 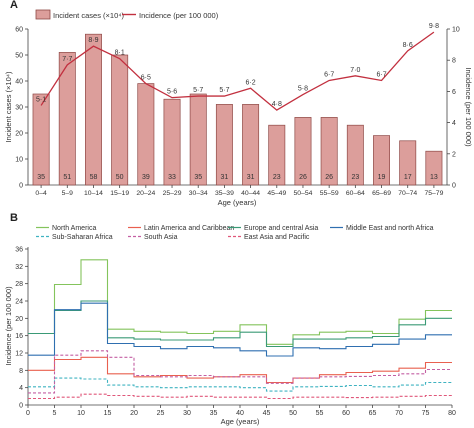 I want to click on y-tick-label: 28, so click(x=19, y=284).